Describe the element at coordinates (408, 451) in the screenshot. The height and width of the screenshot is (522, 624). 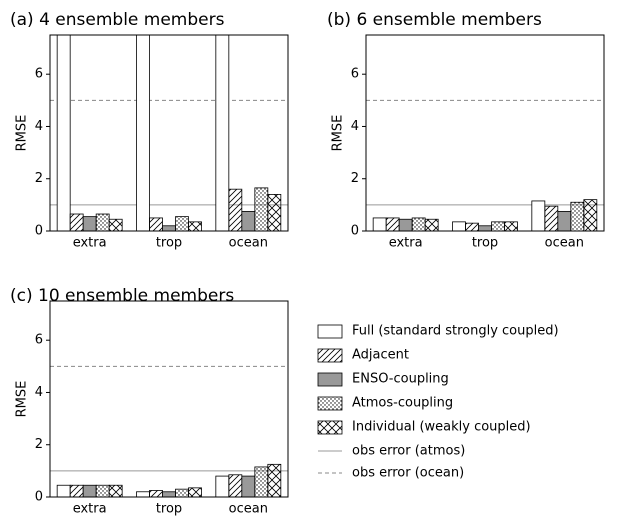
I see `legend-label: obs error (atmos)` at that location.